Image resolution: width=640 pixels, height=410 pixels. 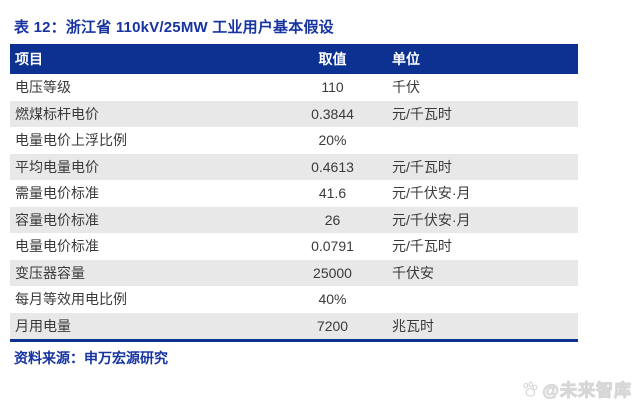 I want to click on table-row: 电量电价标准 0.0791 元/千瓦时, so click(x=294, y=246).